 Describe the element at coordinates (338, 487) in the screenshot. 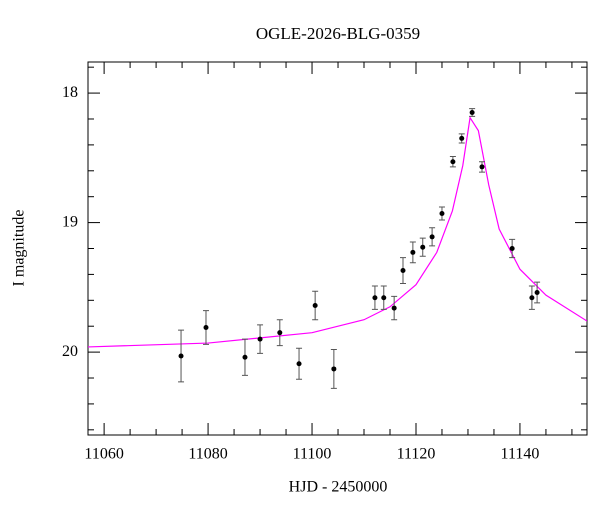

I see `x-axis-label: HJD - 2450000` at that location.